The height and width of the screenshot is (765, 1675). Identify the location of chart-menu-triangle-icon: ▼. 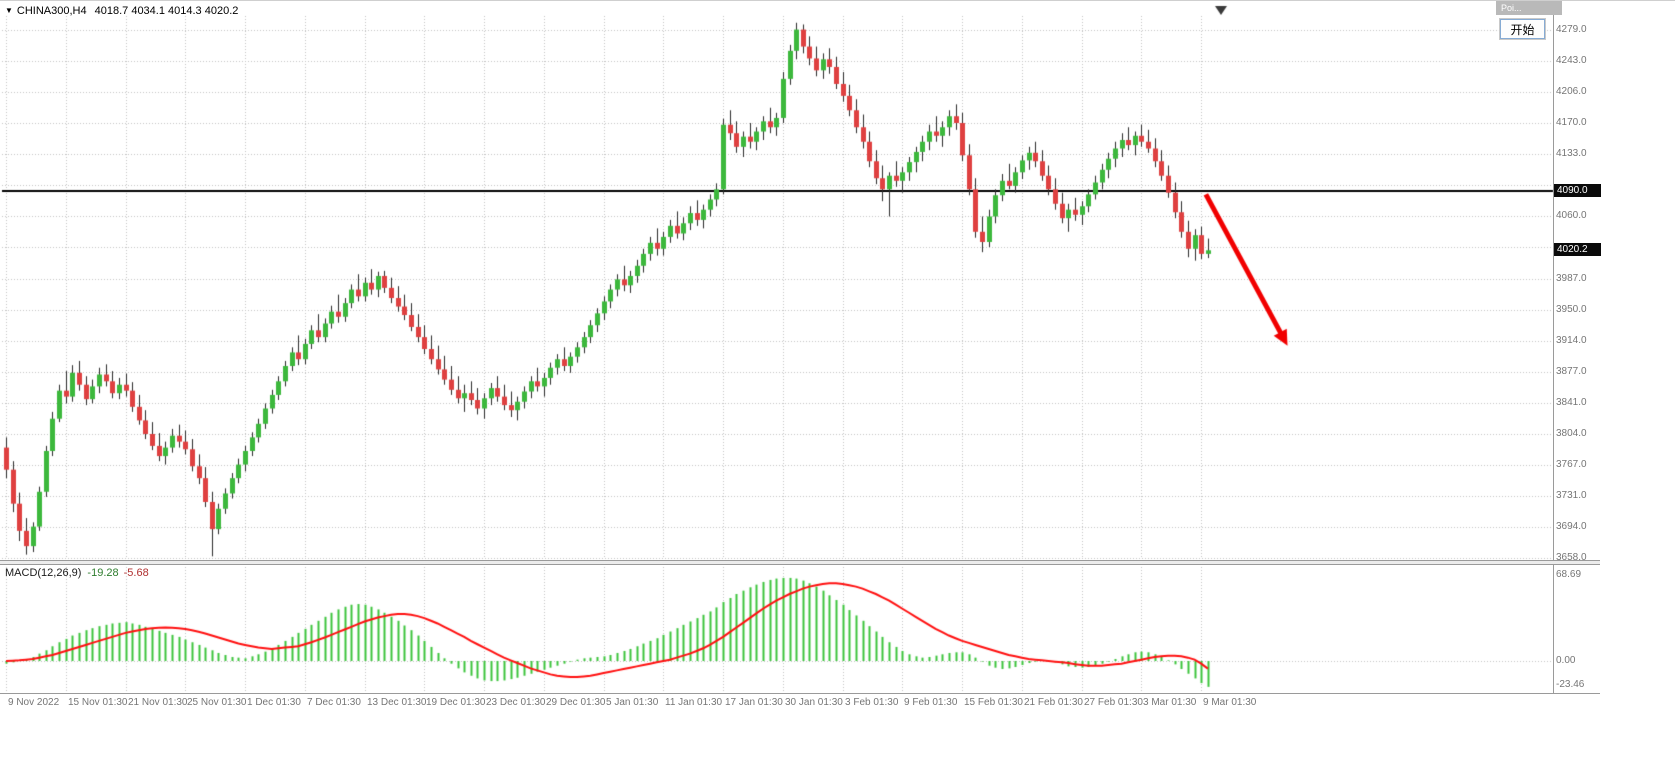
(9, 10).